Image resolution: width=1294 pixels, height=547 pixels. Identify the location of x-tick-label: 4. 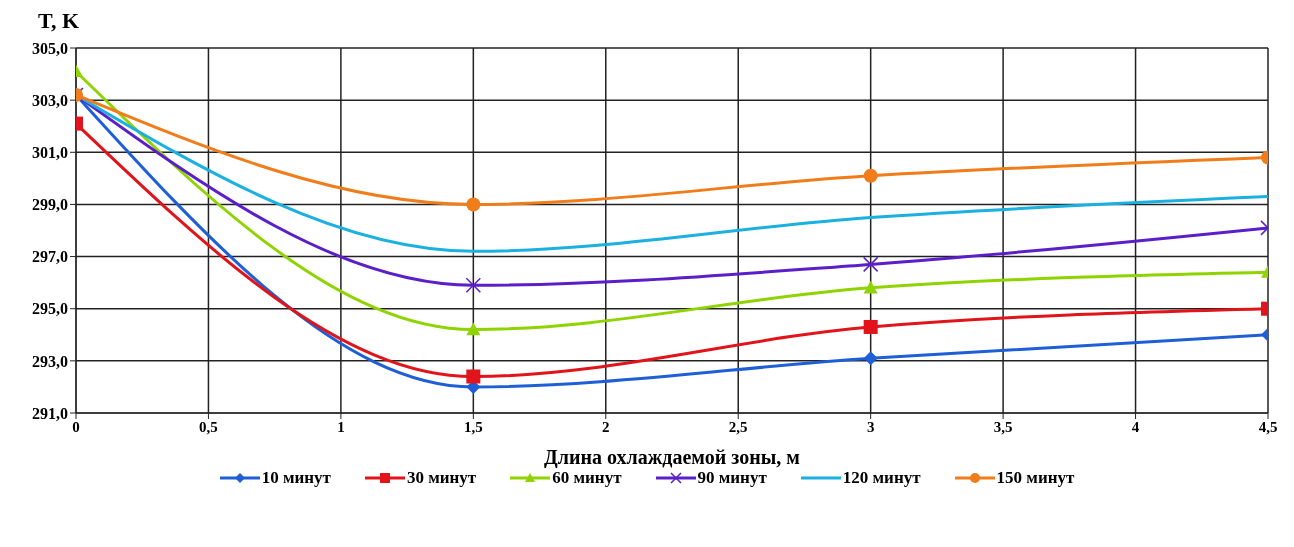
(1135, 426).